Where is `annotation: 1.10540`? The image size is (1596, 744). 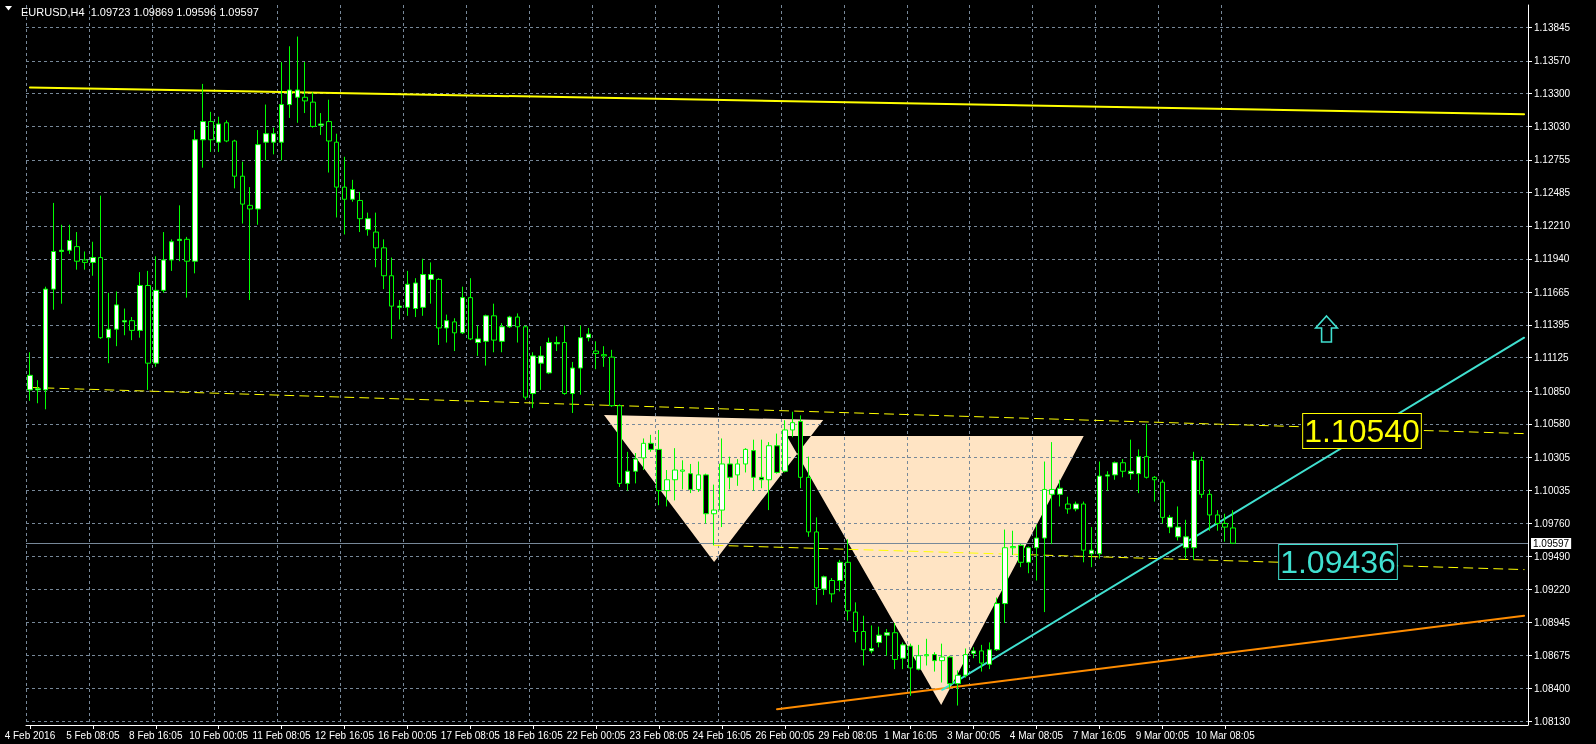
annotation: 1.10540 is located at coordinates (1362, 431).